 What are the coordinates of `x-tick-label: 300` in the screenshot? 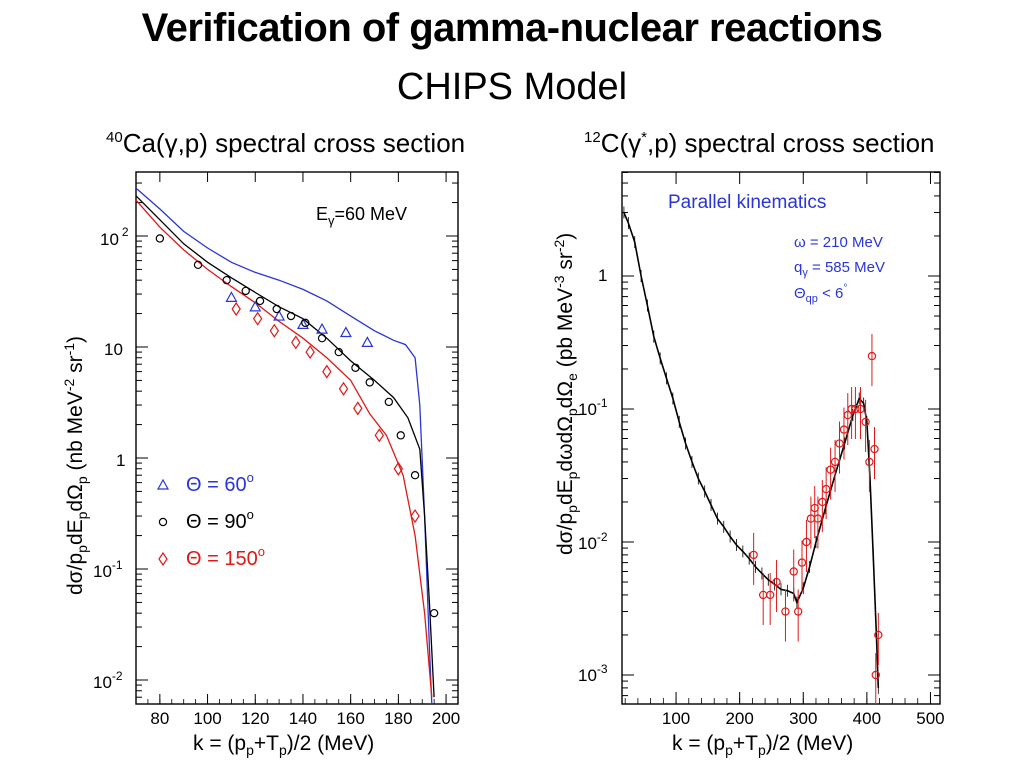 It's located at (803, 718).